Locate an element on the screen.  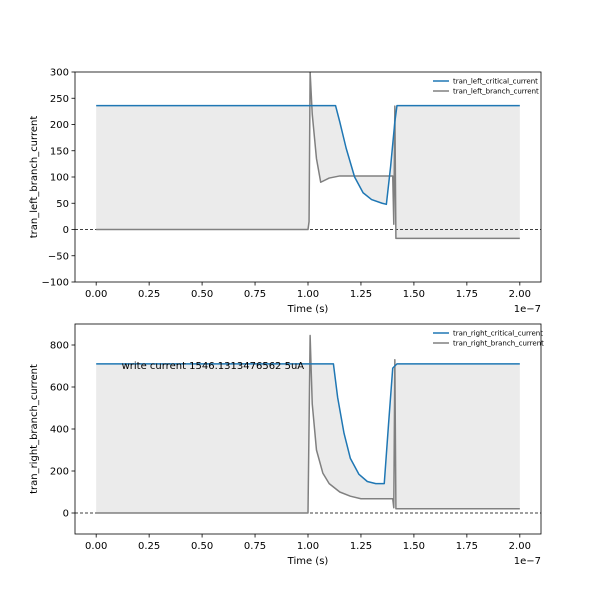
y-tick-label: 50 is located at coordinates (62, 204).